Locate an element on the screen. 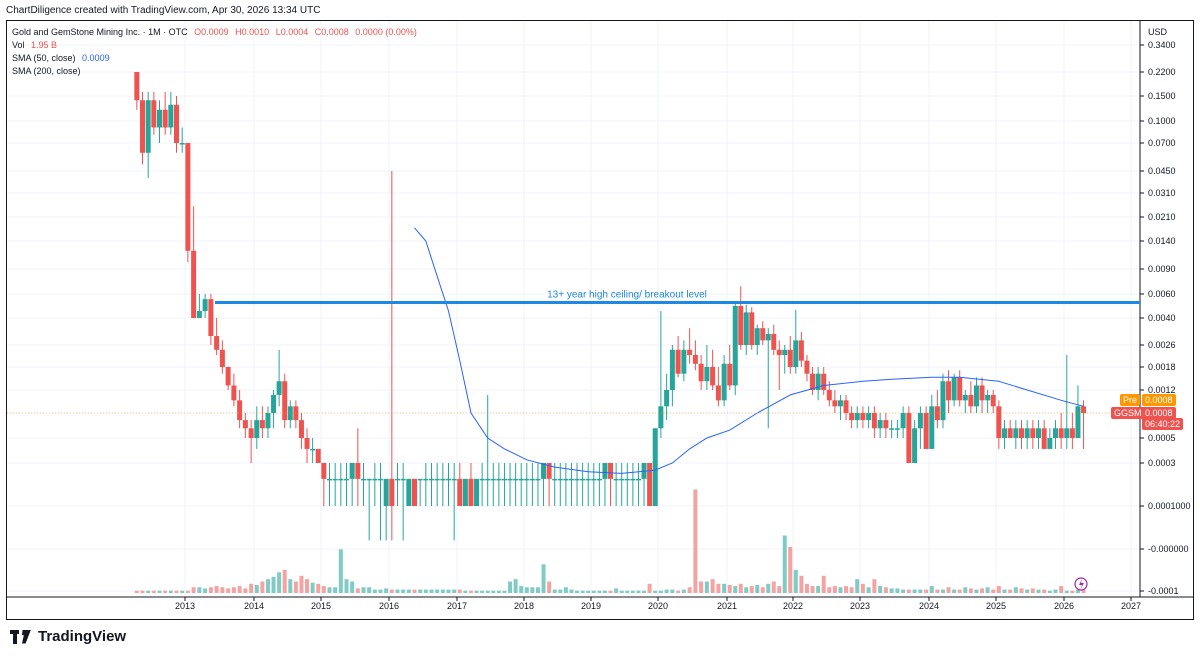 The height and width of the screenshot is (658, 1200). currency-label: USD is located at coordinates (1158, 32).